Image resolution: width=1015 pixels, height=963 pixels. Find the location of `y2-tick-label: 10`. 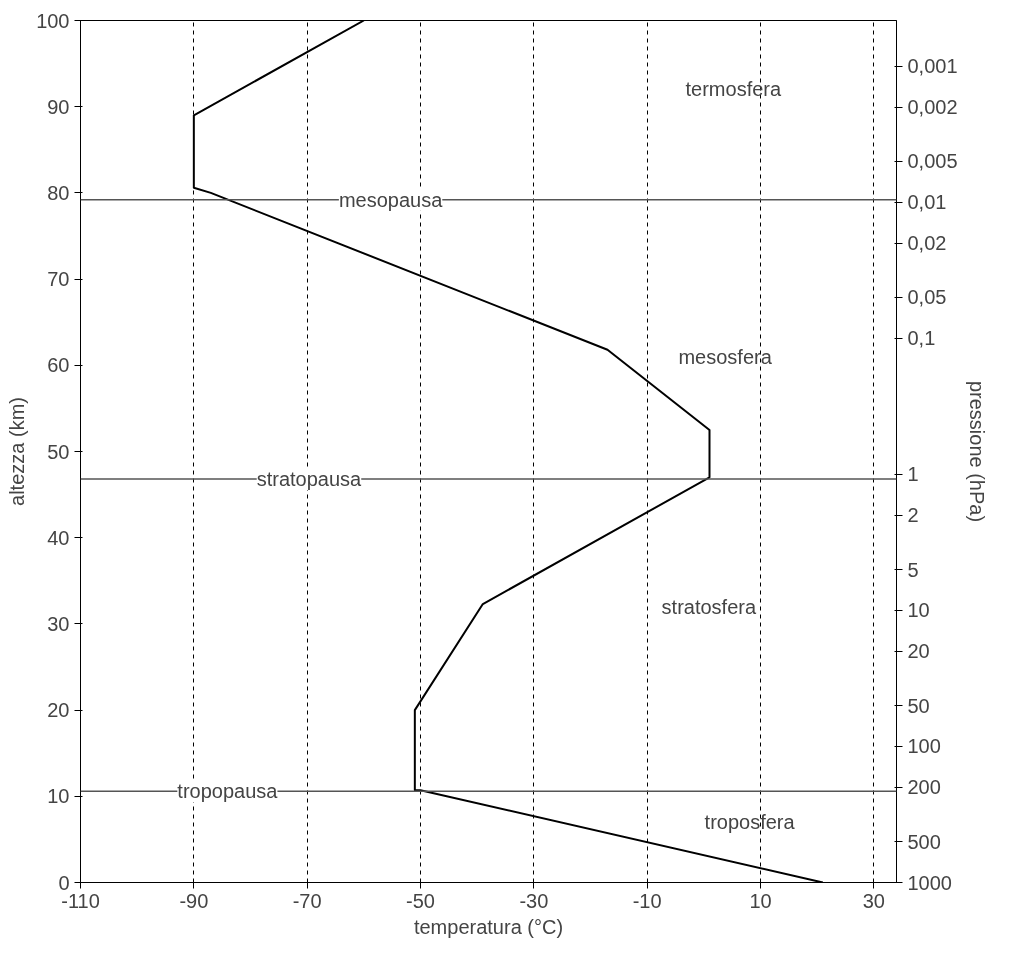

y2-tick-label: 10 is located at coordinates (918, 610).